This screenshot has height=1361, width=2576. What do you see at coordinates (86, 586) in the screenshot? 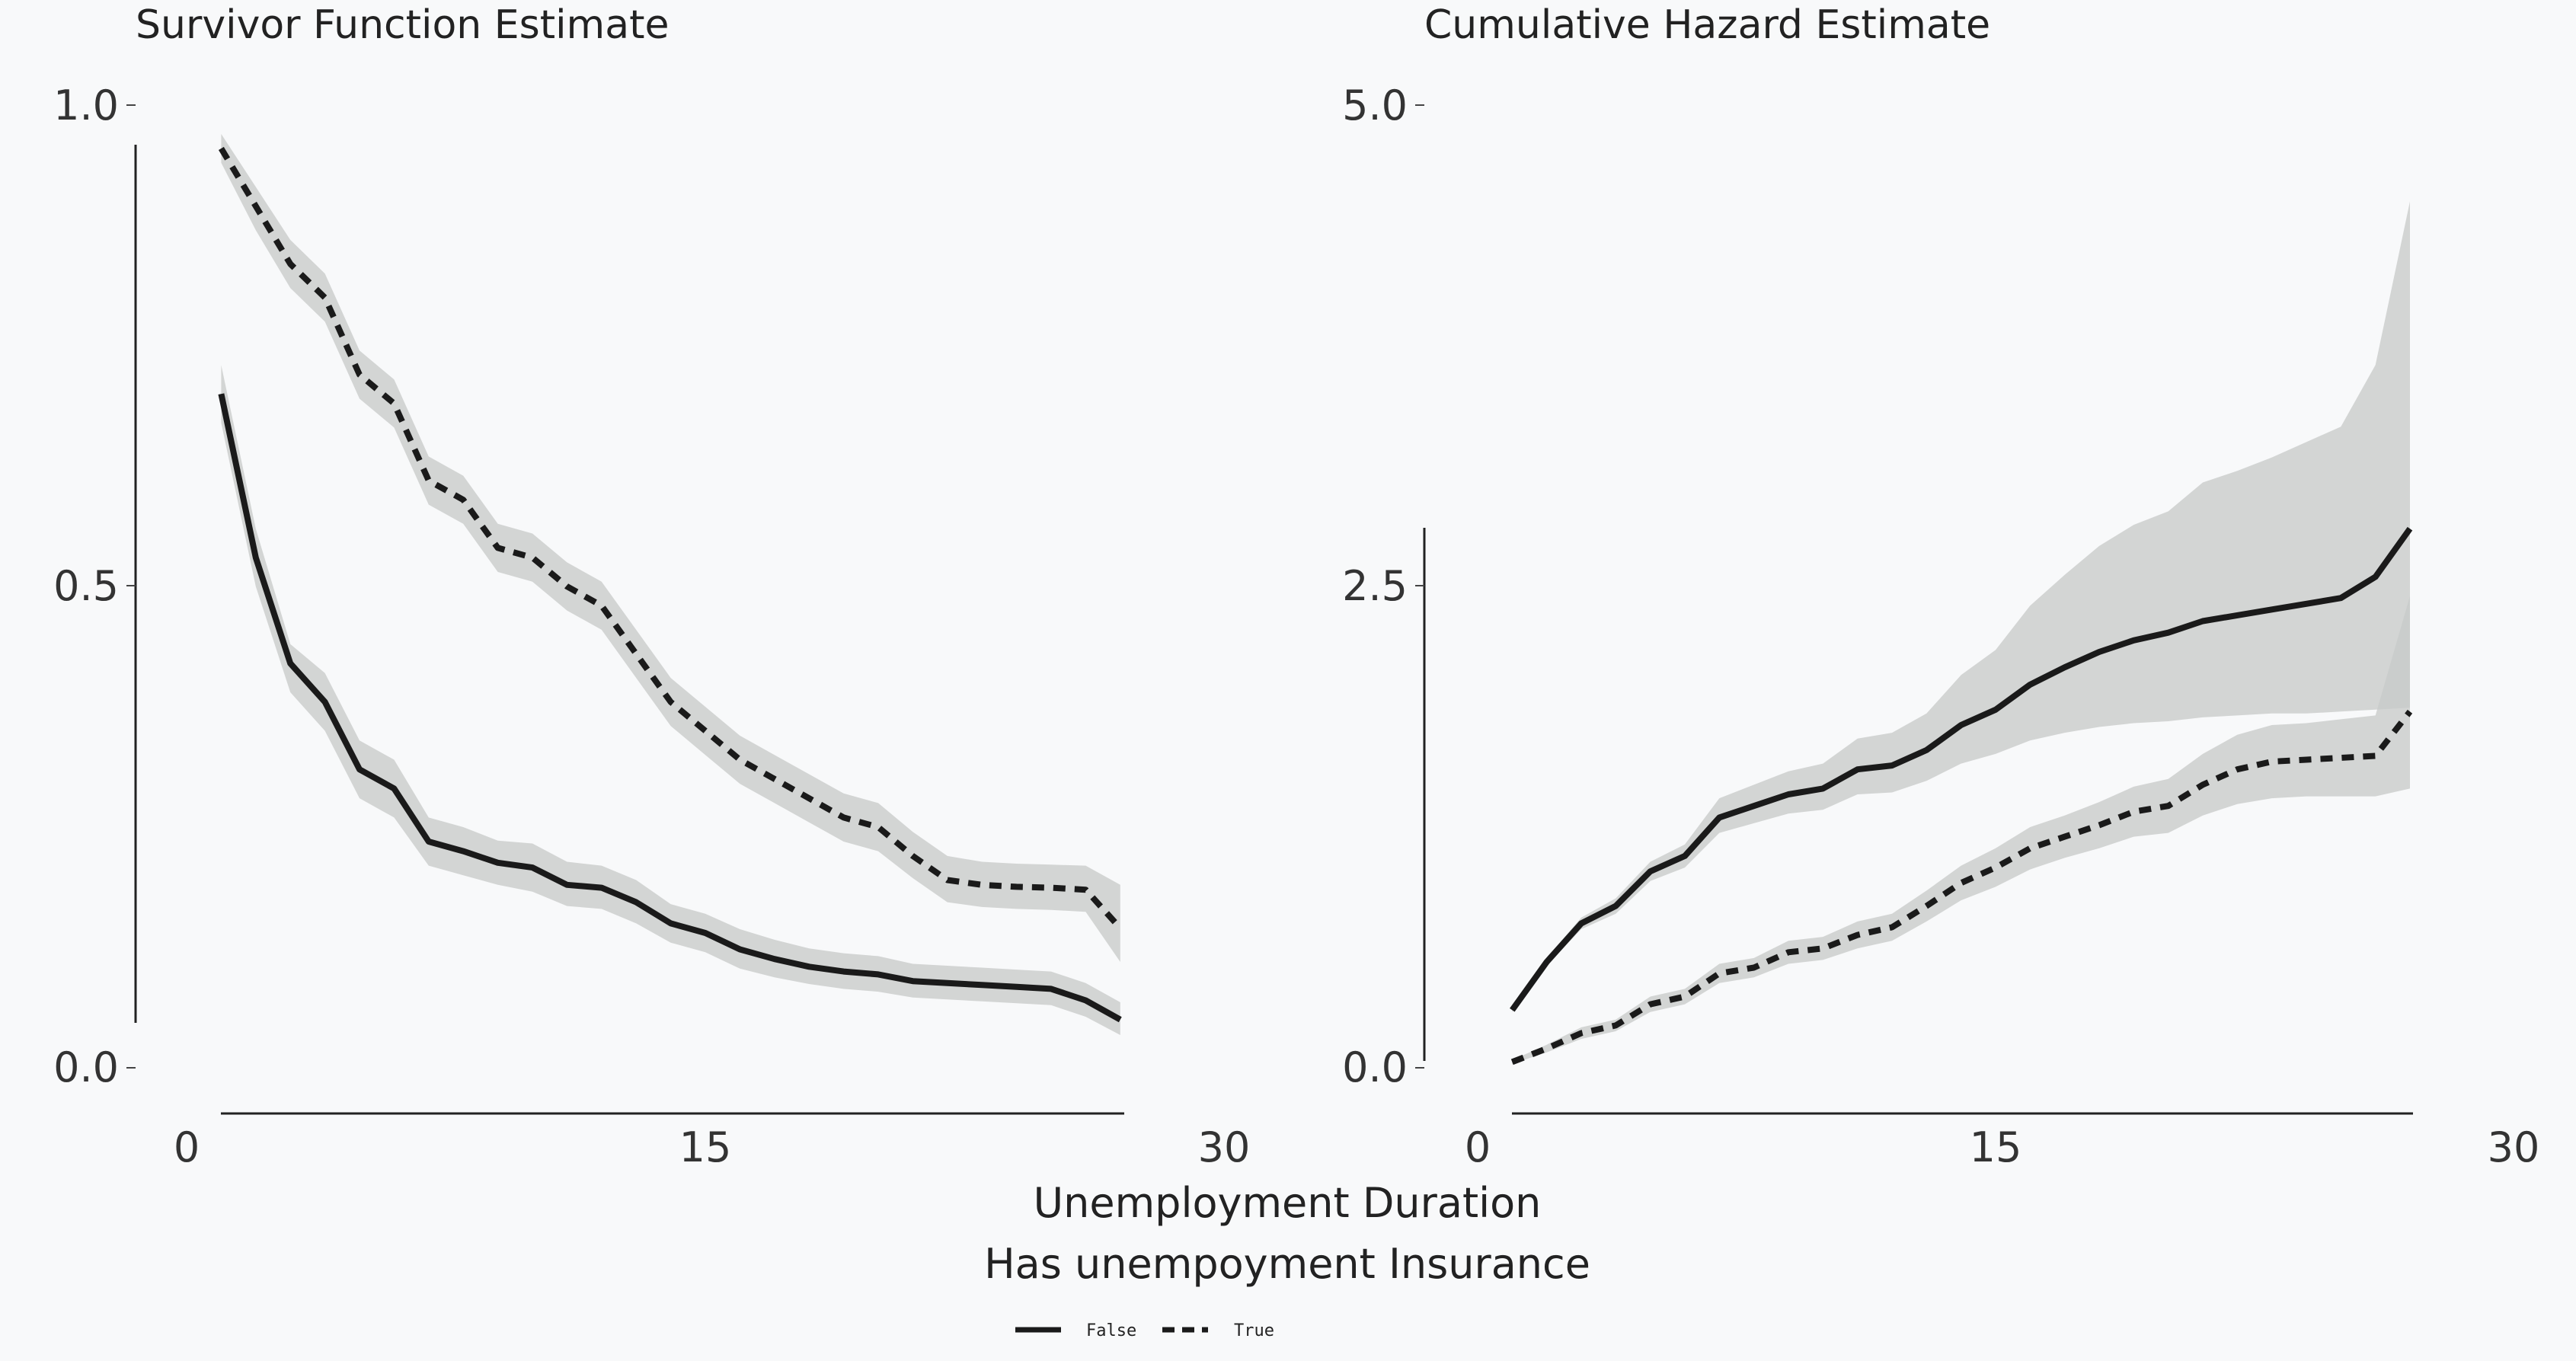
I see `survivor-y-tick-label: 0.5` at bounding box center [86, 586].